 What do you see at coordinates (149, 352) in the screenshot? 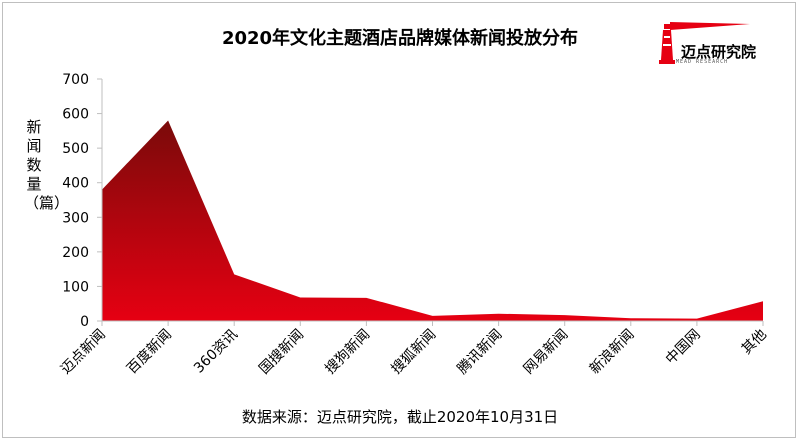
I see `x-tick-label: 百度新闻` at bounding box center [149, 352].